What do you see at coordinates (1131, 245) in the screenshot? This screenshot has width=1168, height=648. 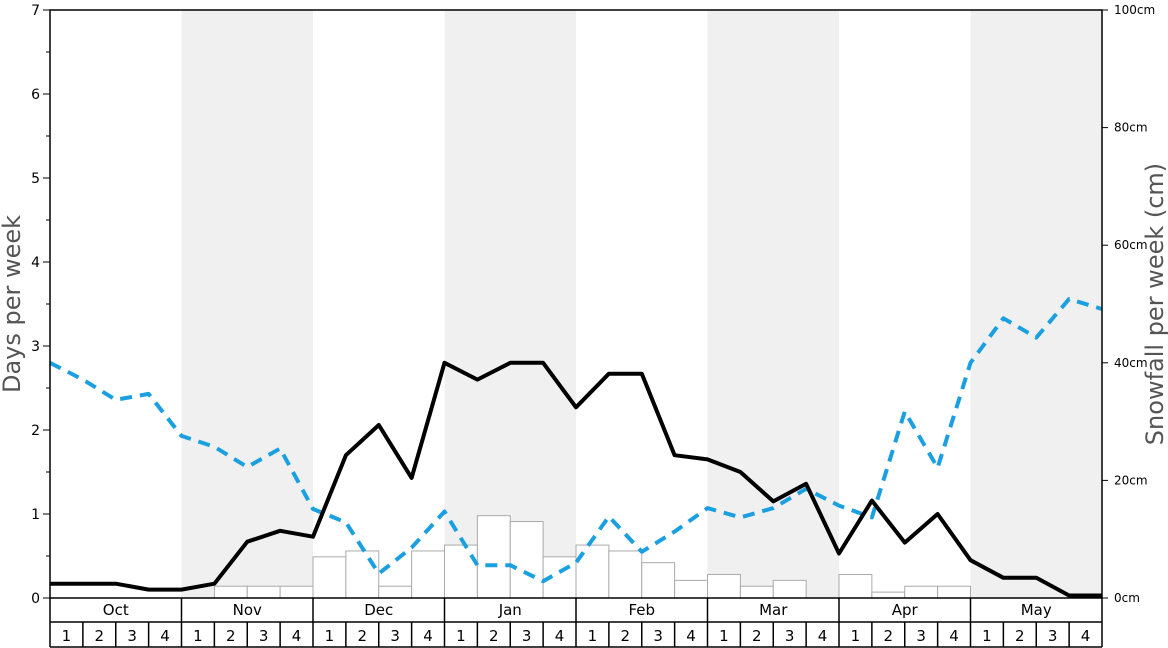 I see `right-tick-label: 60cm` at bounding box center [1131, 245].